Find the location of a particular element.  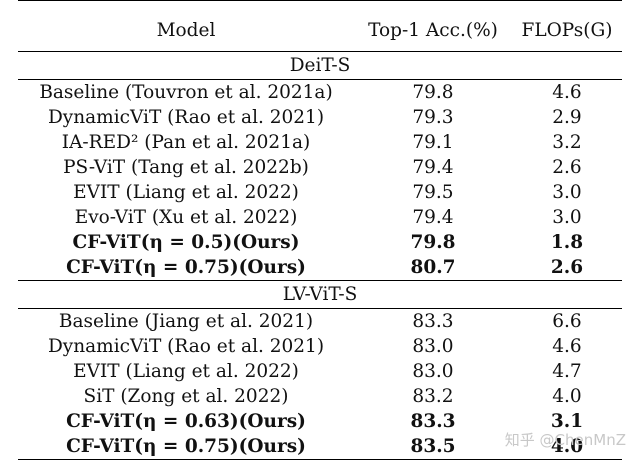

cell-model: Baseline (Jiang et al. 2021) is located at coordinates (186, 321).